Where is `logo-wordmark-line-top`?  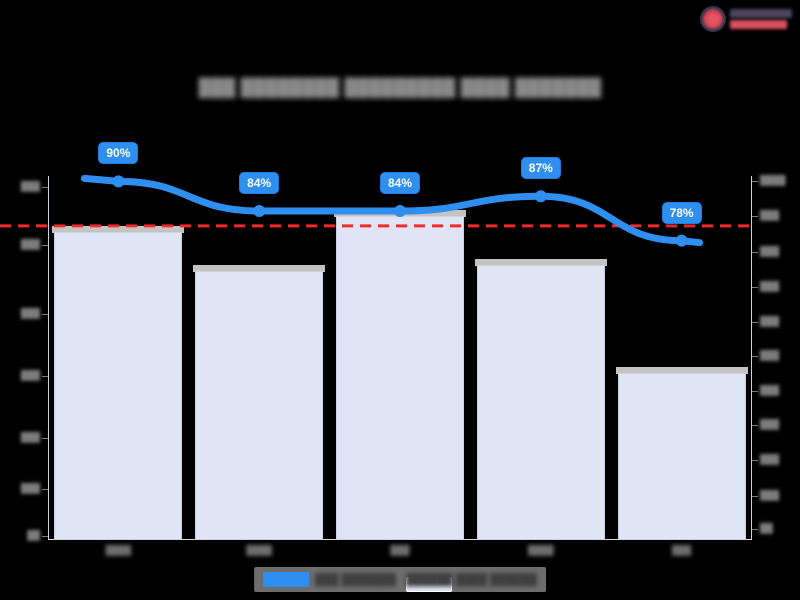
logo-wordmark-line-top is located at coordinates (761, 13).